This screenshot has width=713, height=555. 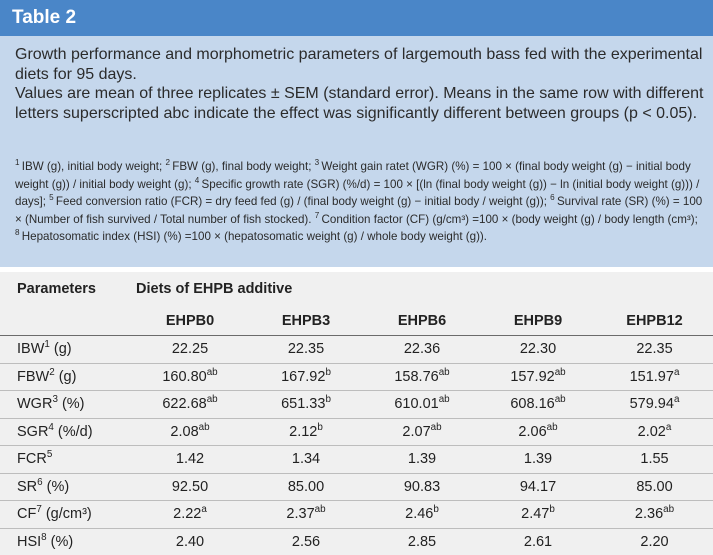 What do you see at coordinates (538, 349) in the screenshot?
I see `table-cell: 22.30` at bounding box center [538, 349].